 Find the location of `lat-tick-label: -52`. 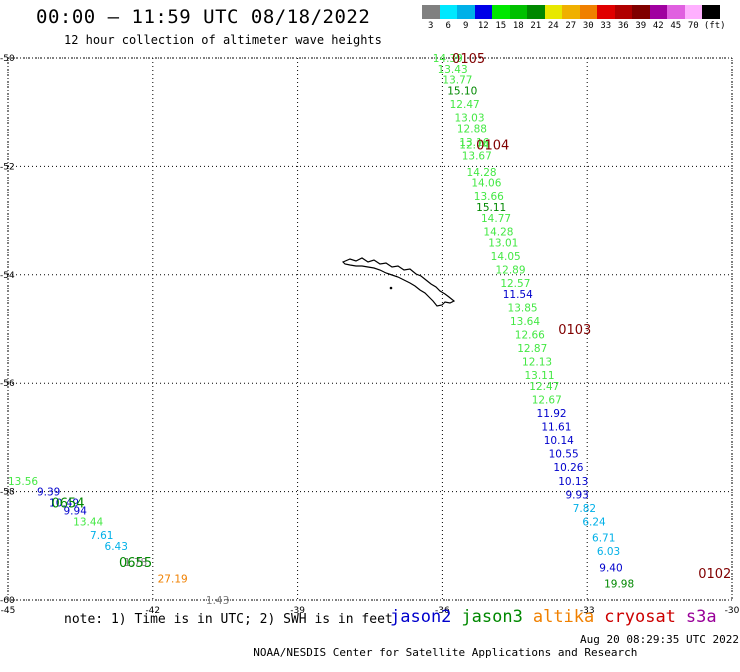

lat-tick-label: -52 is located at coordinates (7, 167).